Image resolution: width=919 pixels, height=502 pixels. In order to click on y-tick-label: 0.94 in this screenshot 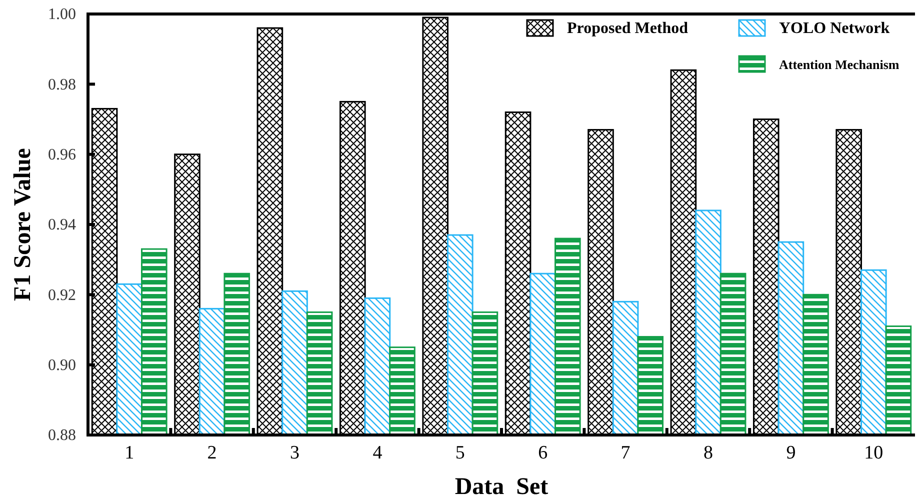, I will do `click(62, 225)`.